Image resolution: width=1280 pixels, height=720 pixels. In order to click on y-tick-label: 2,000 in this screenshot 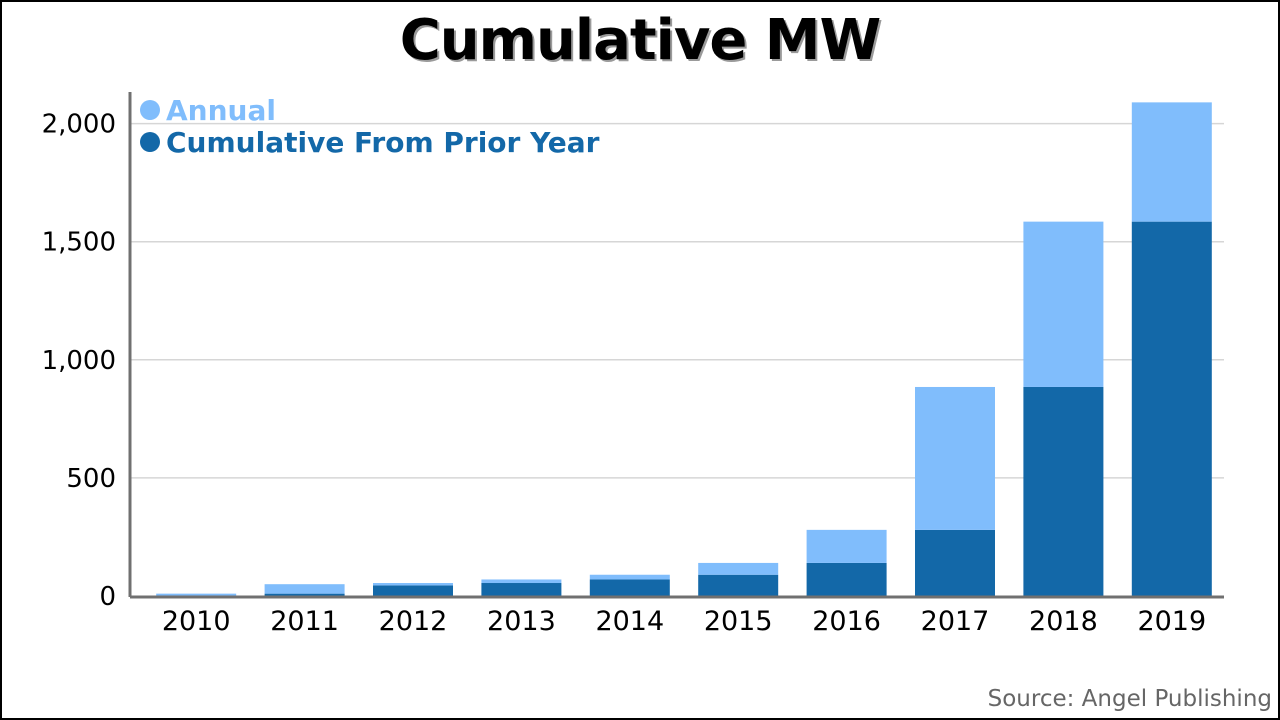, I will do `click(79, 125)`.